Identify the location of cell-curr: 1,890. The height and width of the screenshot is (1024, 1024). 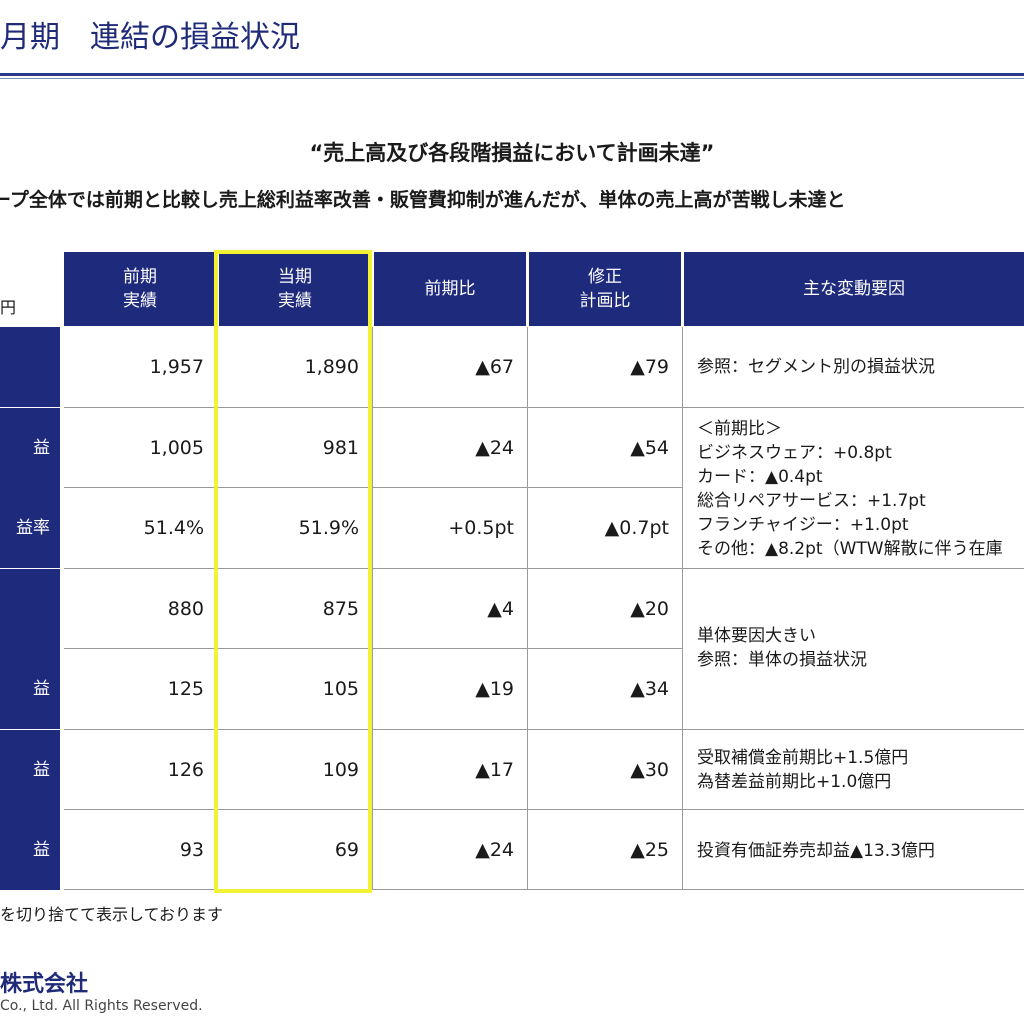
(331, 367).